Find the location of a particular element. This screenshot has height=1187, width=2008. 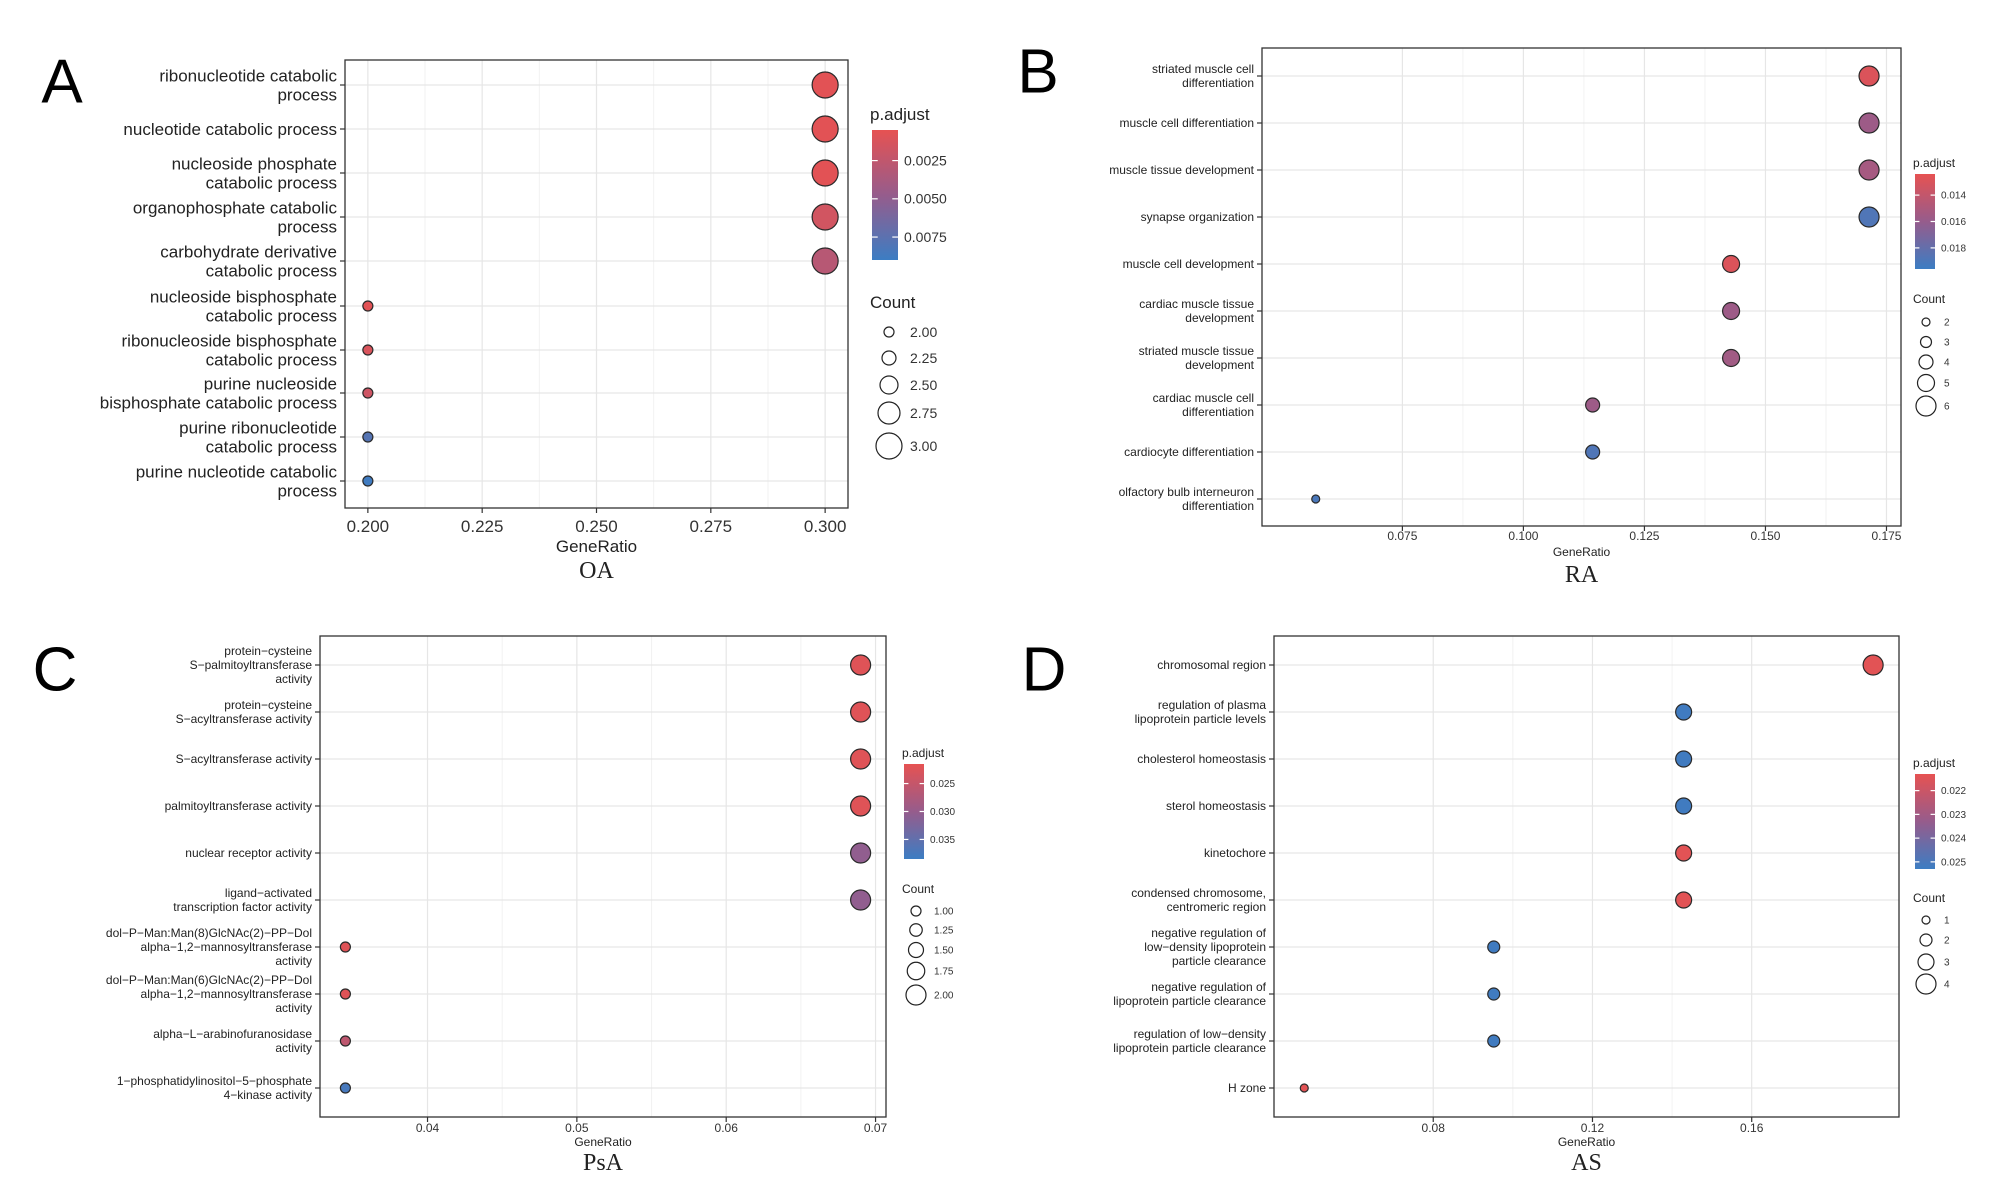

colorbar-tick-label: 0.014 is located at coordinates (1953, 196).